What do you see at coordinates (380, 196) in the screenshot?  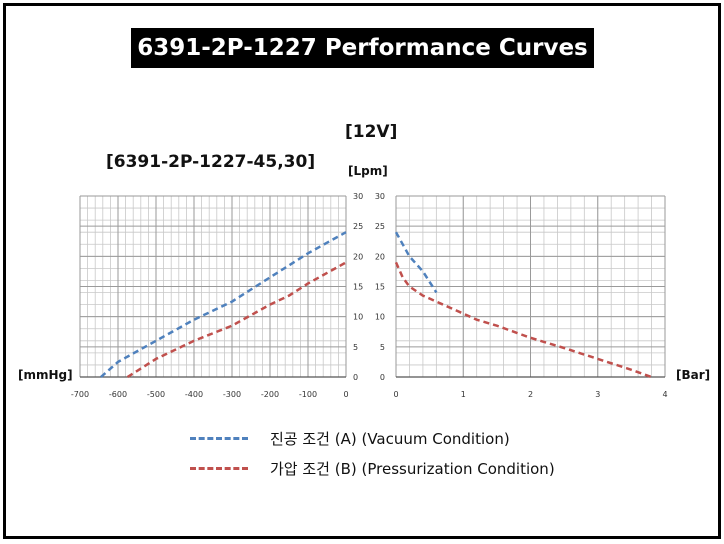 I see `right-y-tick-label: 30` at bounding box center [380, 196].